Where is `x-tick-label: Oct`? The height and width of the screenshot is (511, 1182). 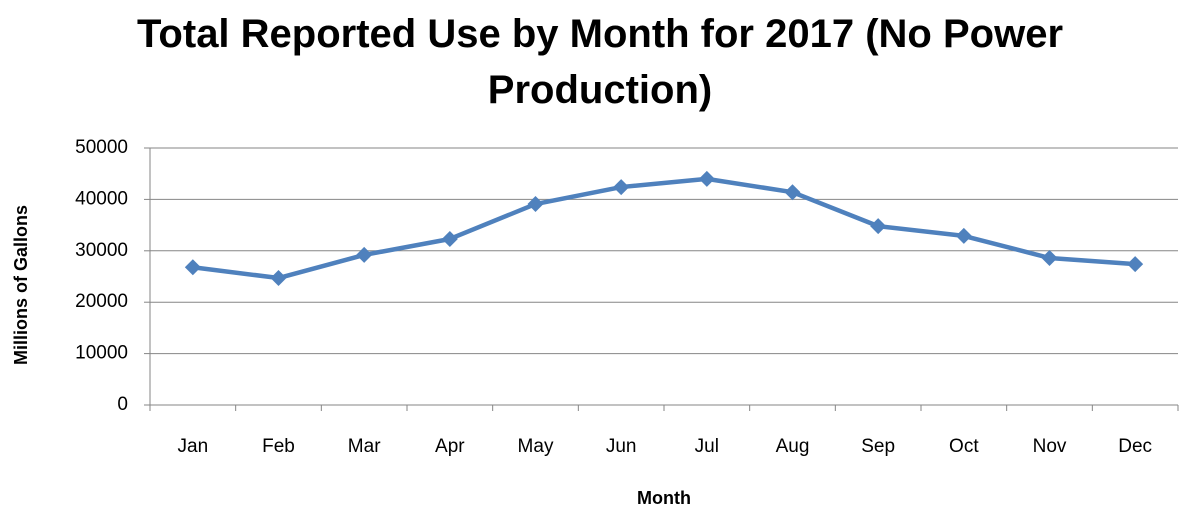
x-tick-label: Oct is located at coordinates (964, 446).